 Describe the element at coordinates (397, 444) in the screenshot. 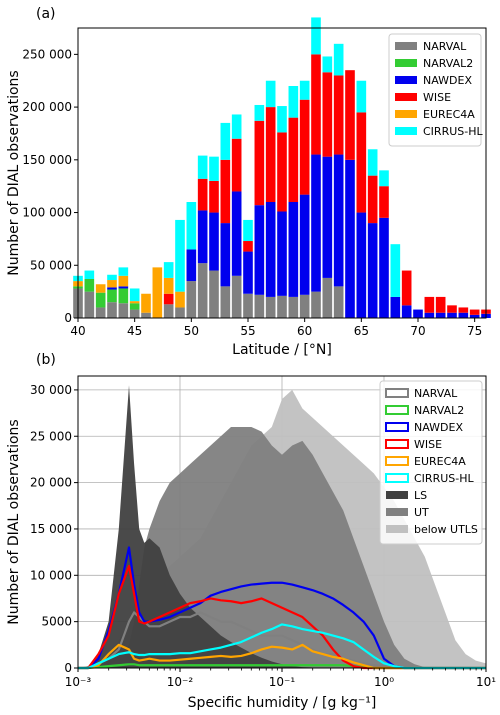

I see `legend-swatch-wise` at that location.